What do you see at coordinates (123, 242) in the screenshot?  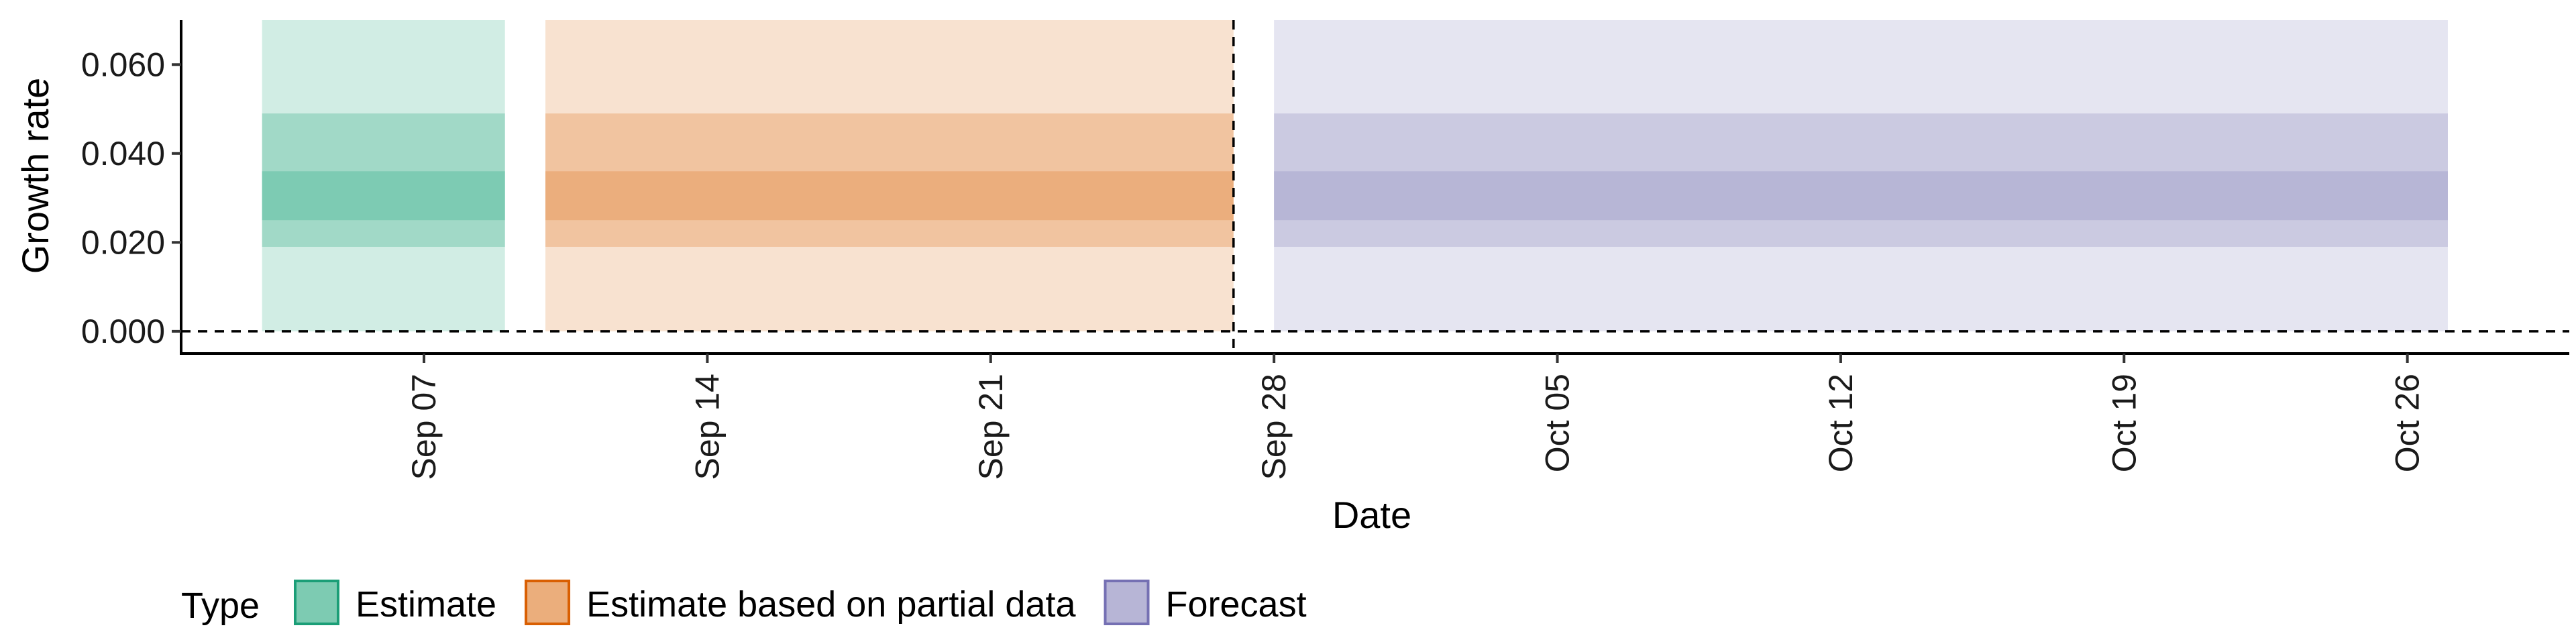 I see `y-tick-label: 0.020` at bounding box center [123, 242].